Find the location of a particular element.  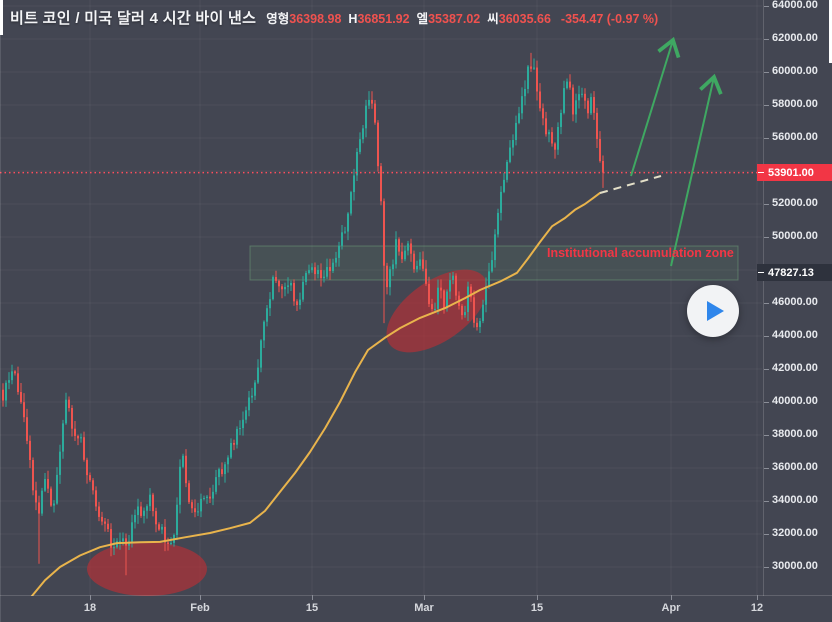

ohlc-item: 영형36398.98 is located at coordinates (303, 17).